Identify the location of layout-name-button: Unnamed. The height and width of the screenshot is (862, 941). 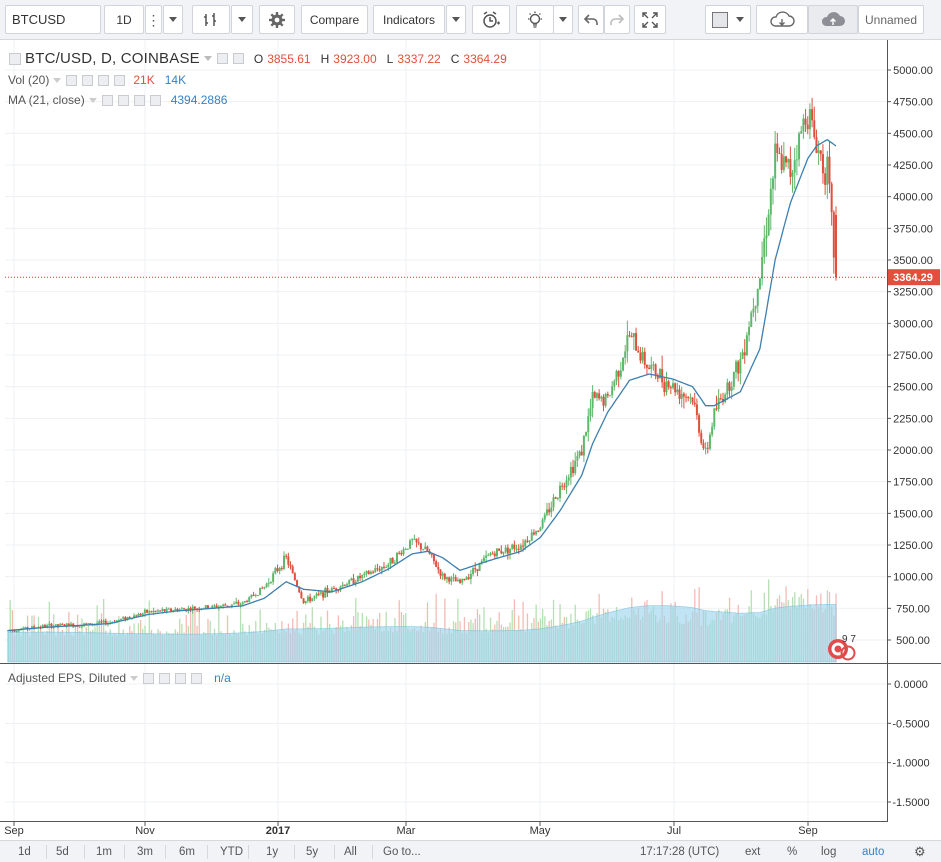
(891, 19).